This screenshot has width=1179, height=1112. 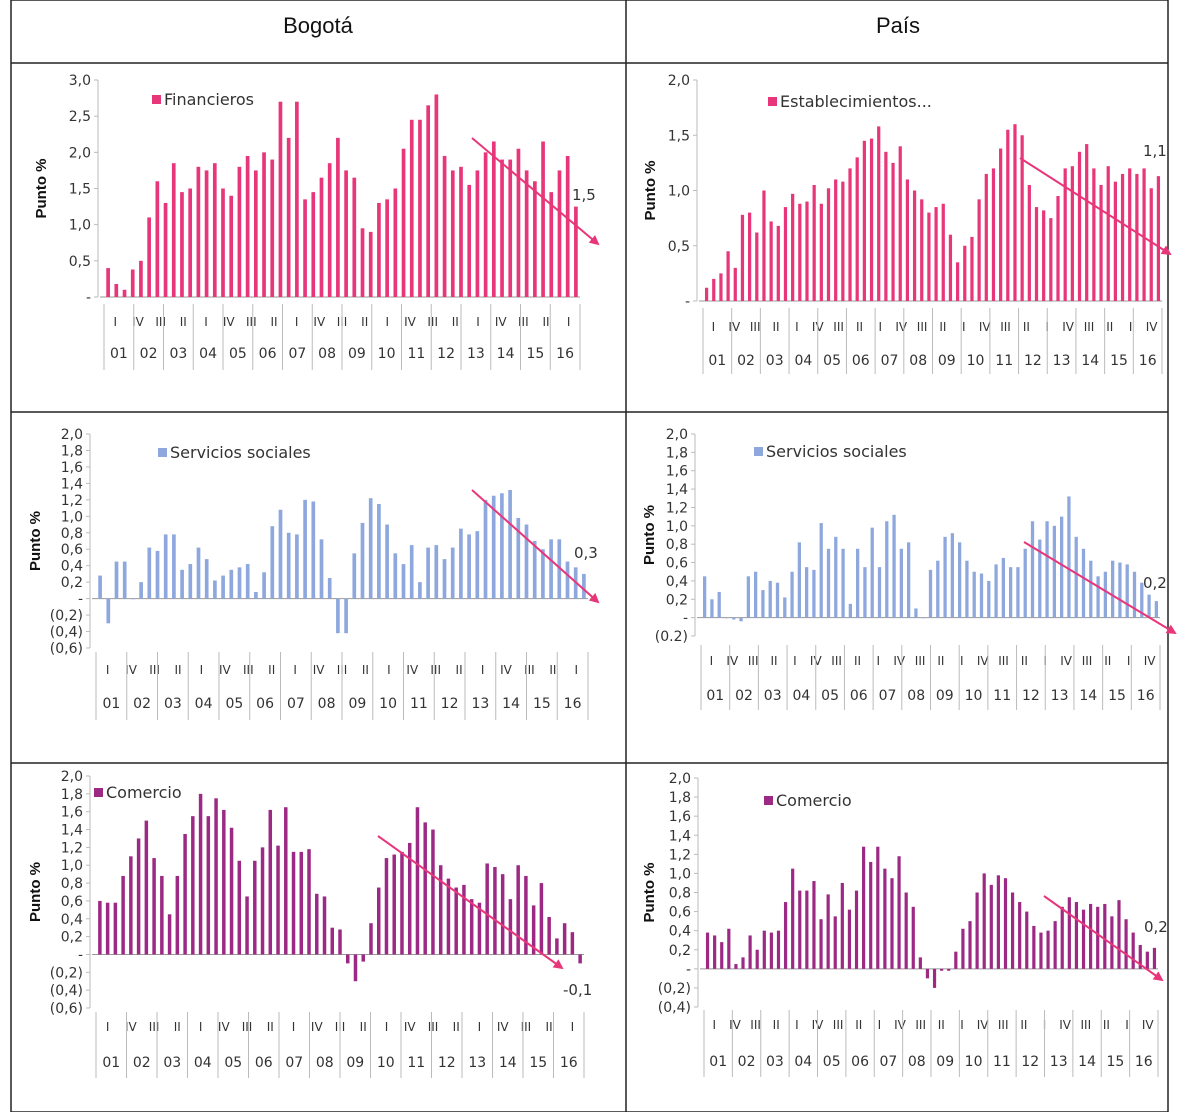 What do you see at coordinates (72, 795) in the screenshot?
I see `y-tick-label: 1,8` at bounding box center [72, 795].